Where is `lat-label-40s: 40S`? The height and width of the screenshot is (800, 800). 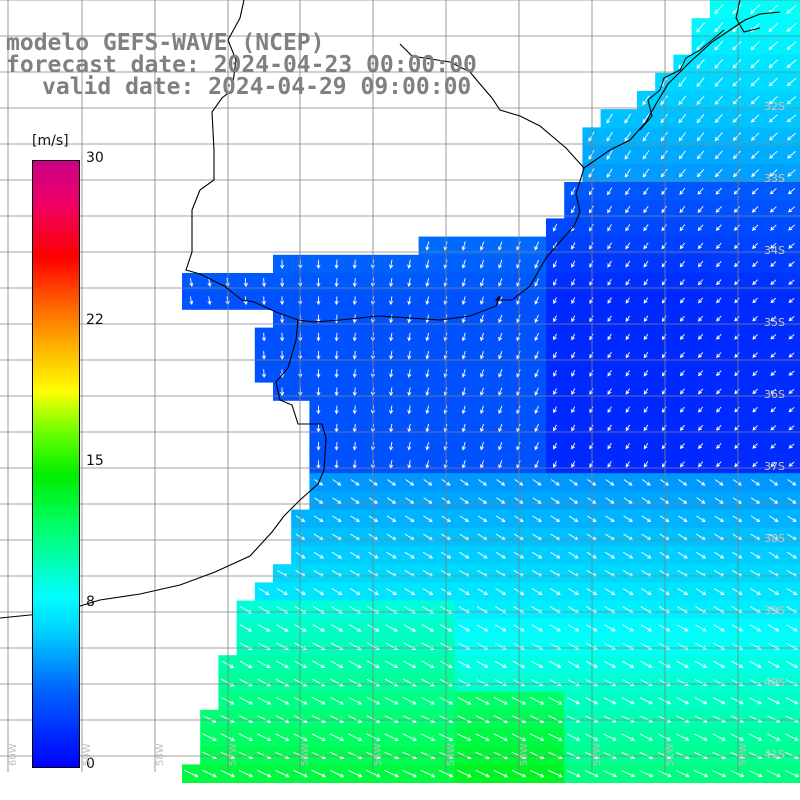
lat-label-40s: 40S is located at coordinates (774, 682).